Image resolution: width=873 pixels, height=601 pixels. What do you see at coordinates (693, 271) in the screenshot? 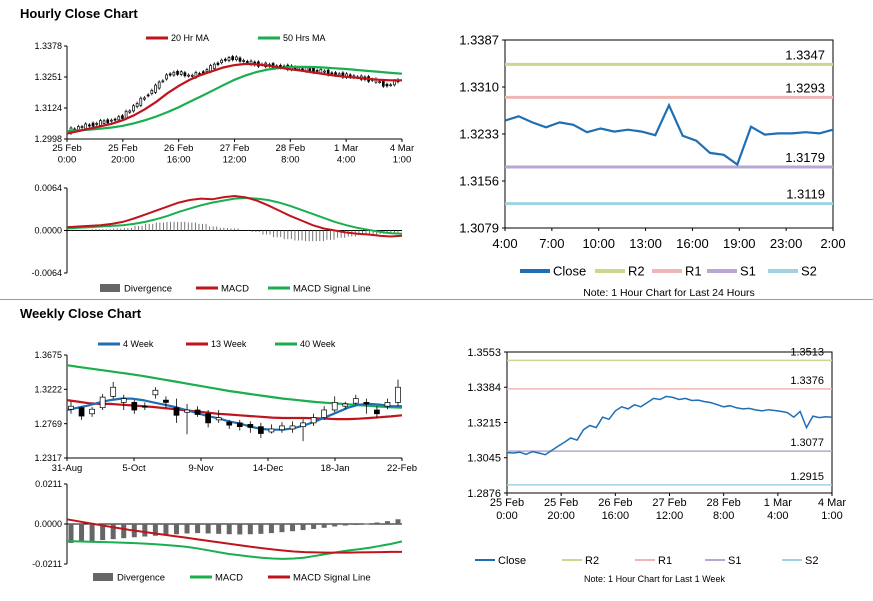
I see `hourly-24h-r1-legend-label: R1` at bounding box center [693, 271].